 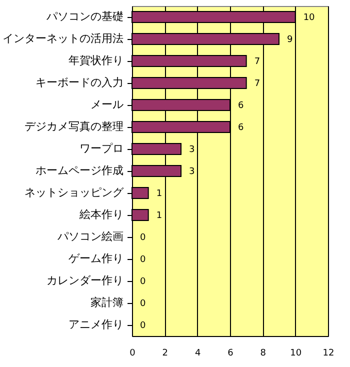 What do you see at coordinates (96, 258) in the screenshot?
I see `y-tick-label: ゲーム作り` at bounding box center [96, 258].